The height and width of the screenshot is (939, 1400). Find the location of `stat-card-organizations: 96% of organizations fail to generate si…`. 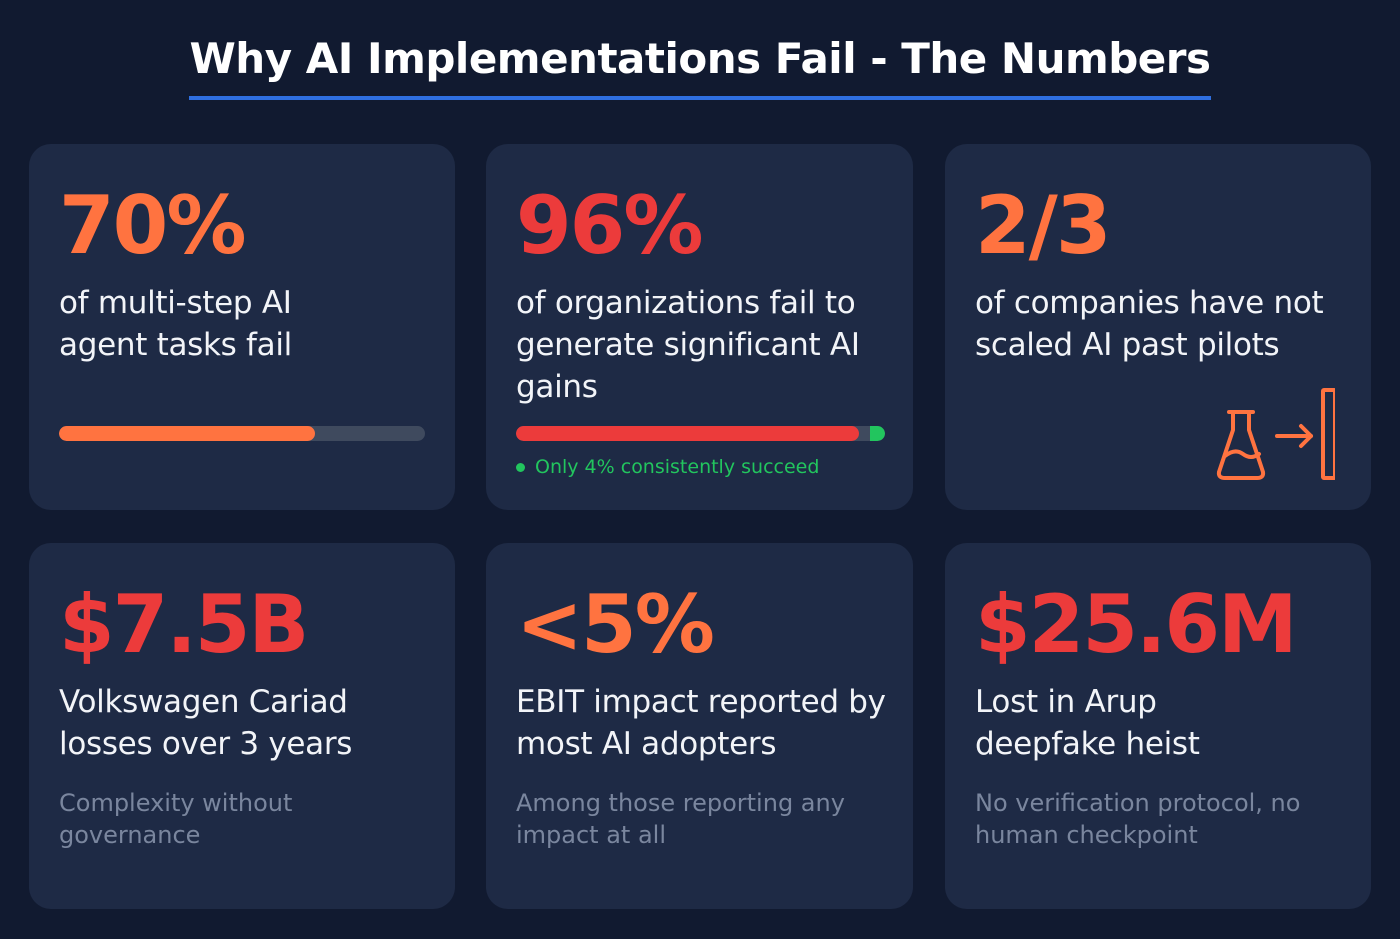

stat-card-organizations: 96% of organizations fail to generate si… is located at coordinates (699, 327).